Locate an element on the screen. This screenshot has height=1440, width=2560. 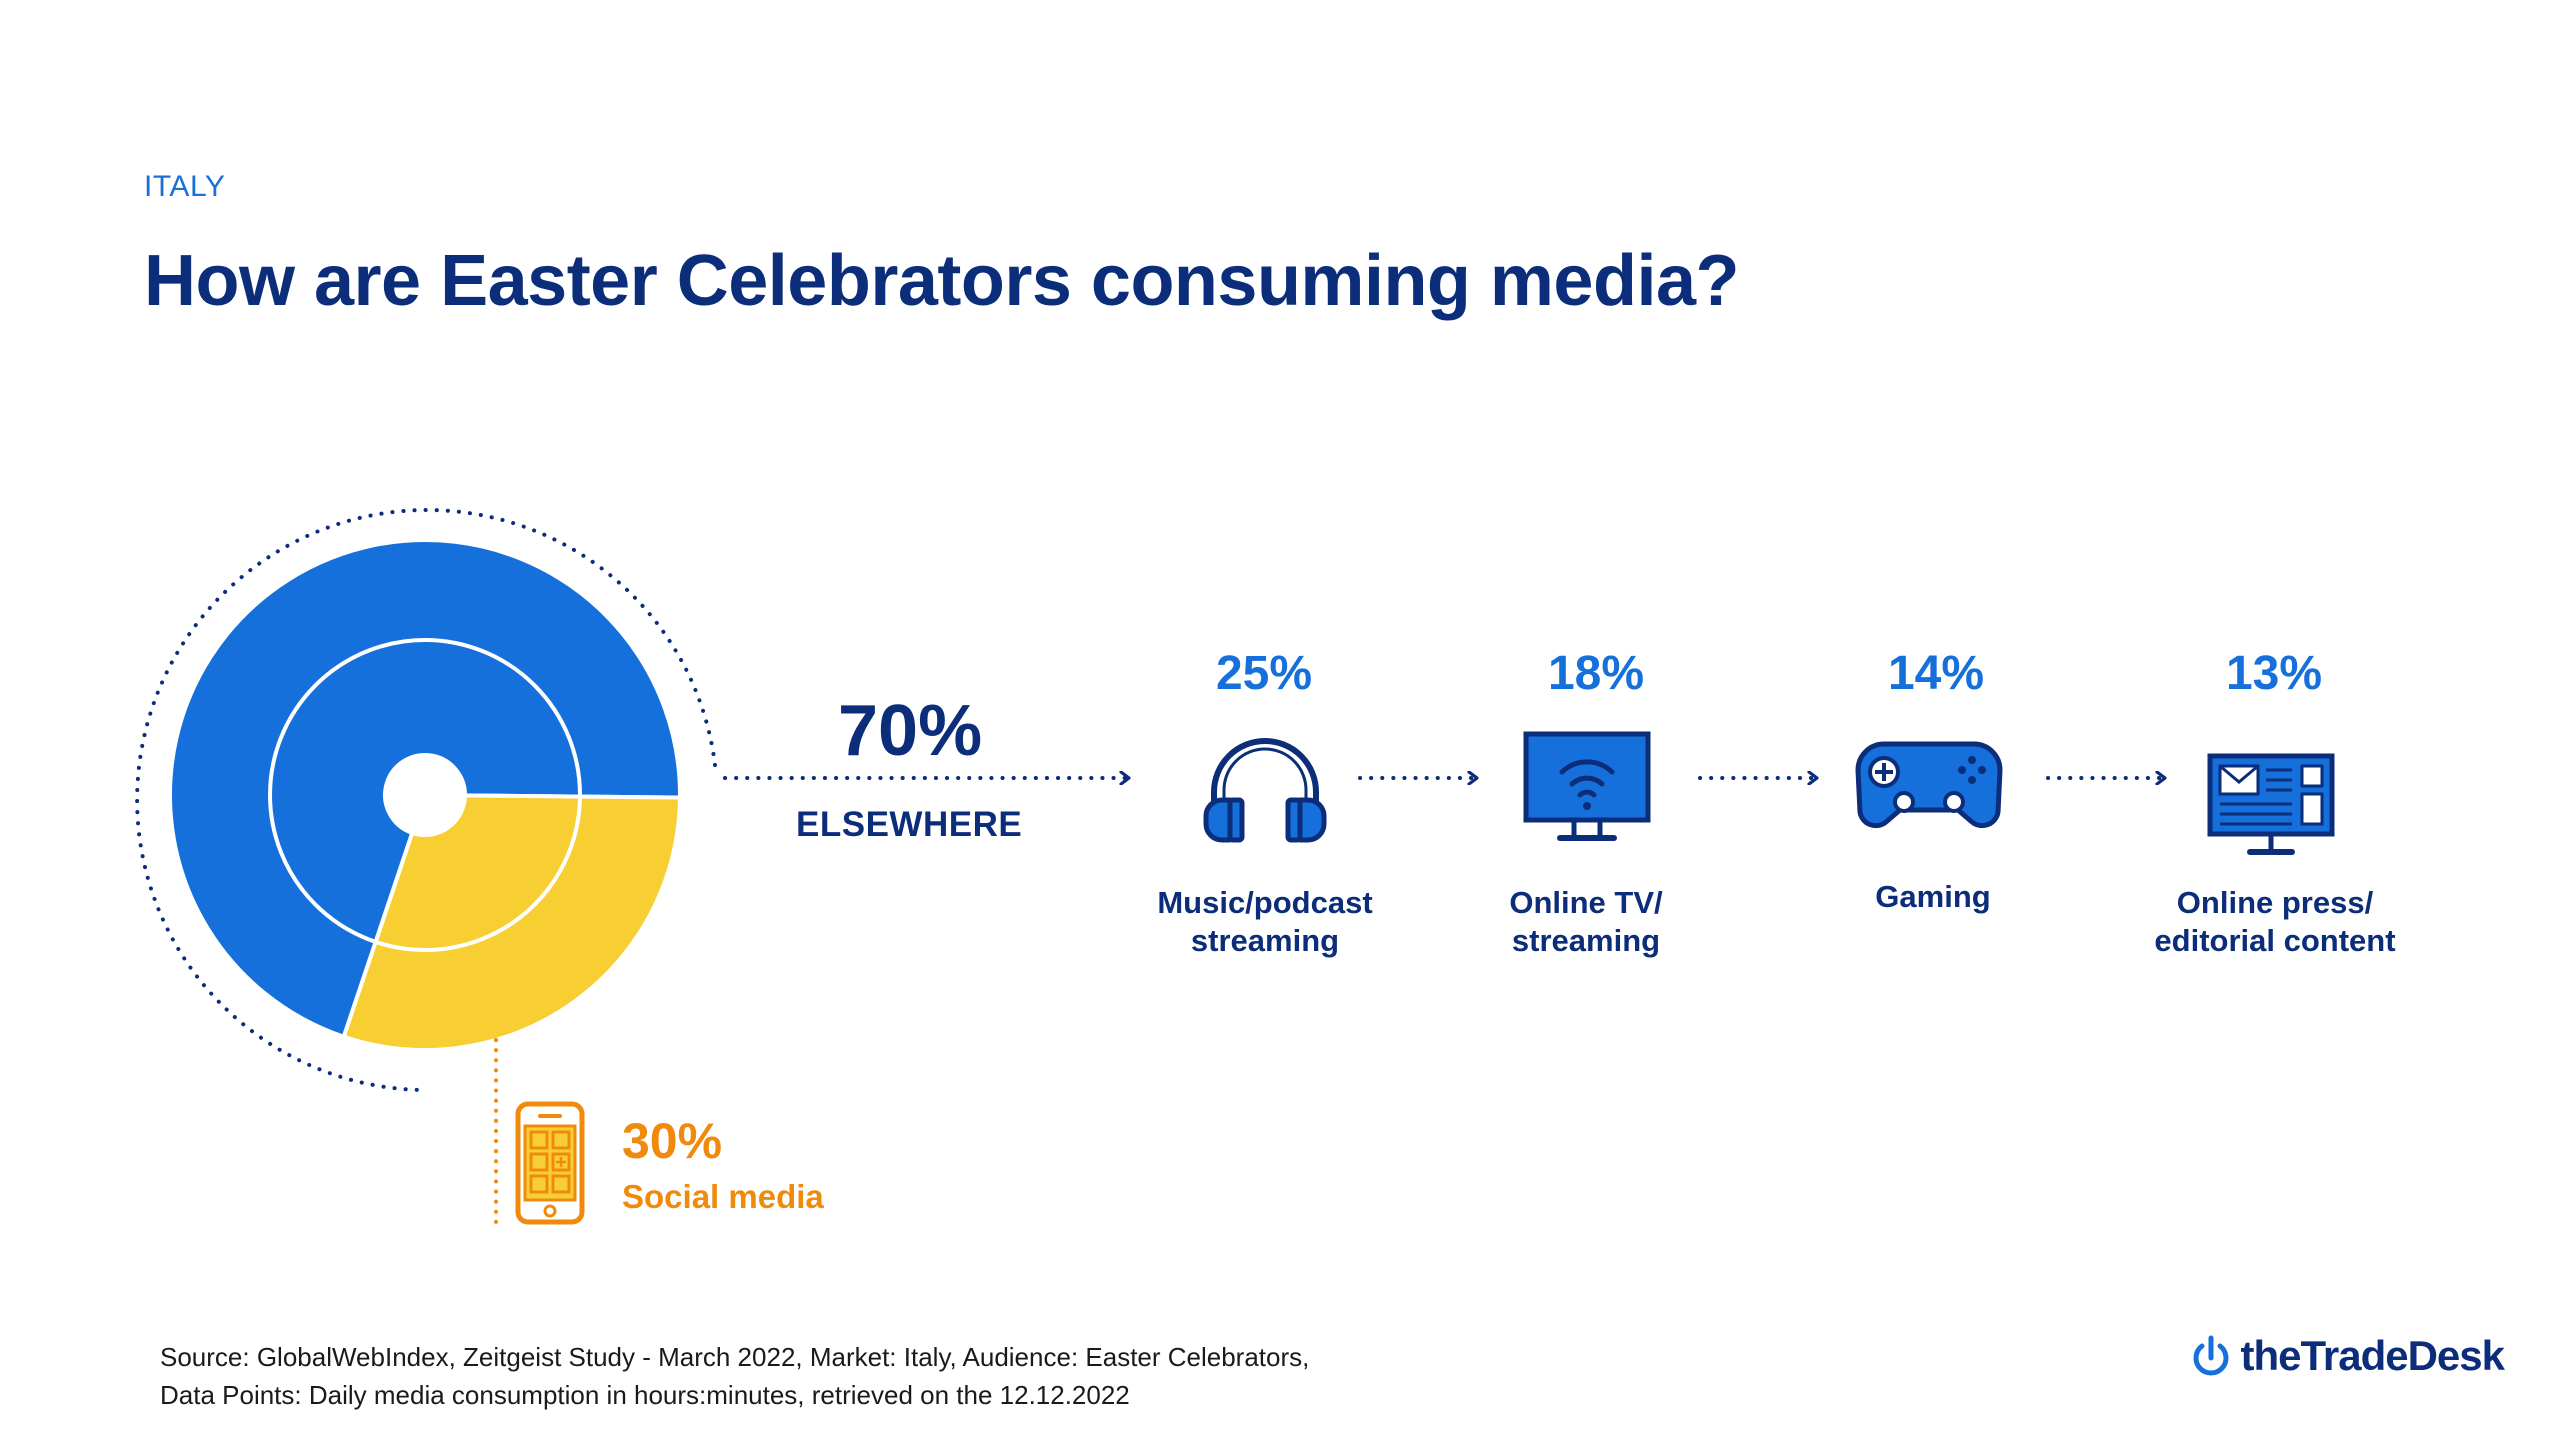
donut-slice-elsewhere is located at coordinates (425, 789).